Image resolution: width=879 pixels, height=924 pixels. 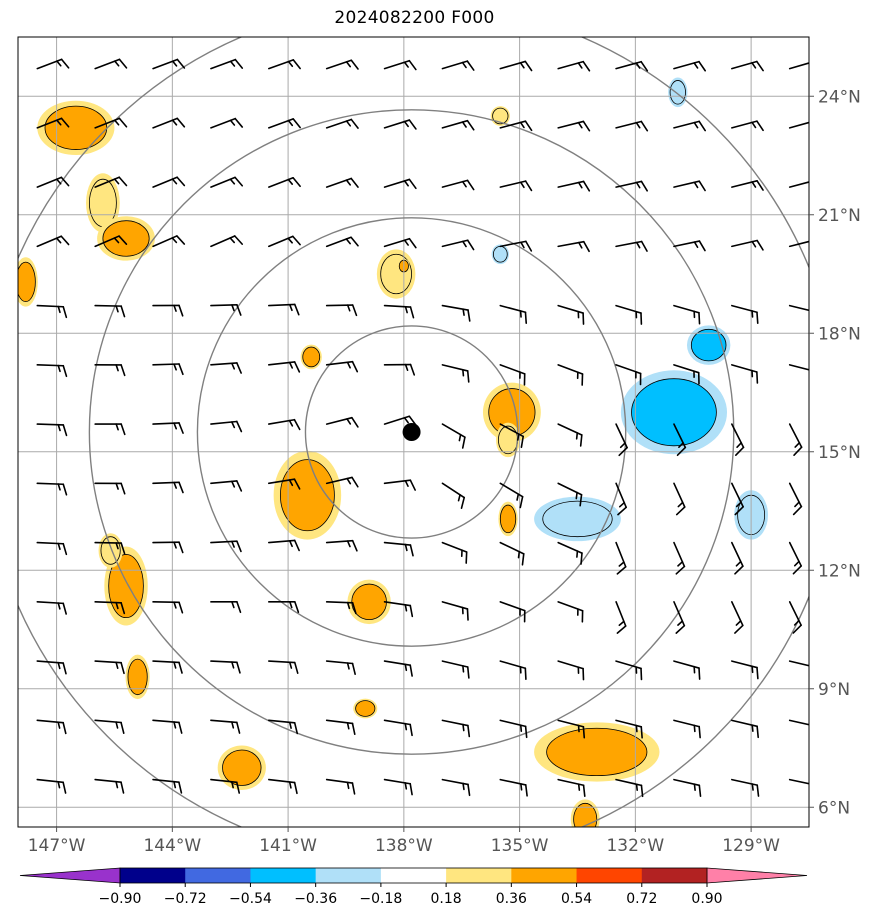 I want to click on colorbar-label: 0.90, so click(x=706, y=899).